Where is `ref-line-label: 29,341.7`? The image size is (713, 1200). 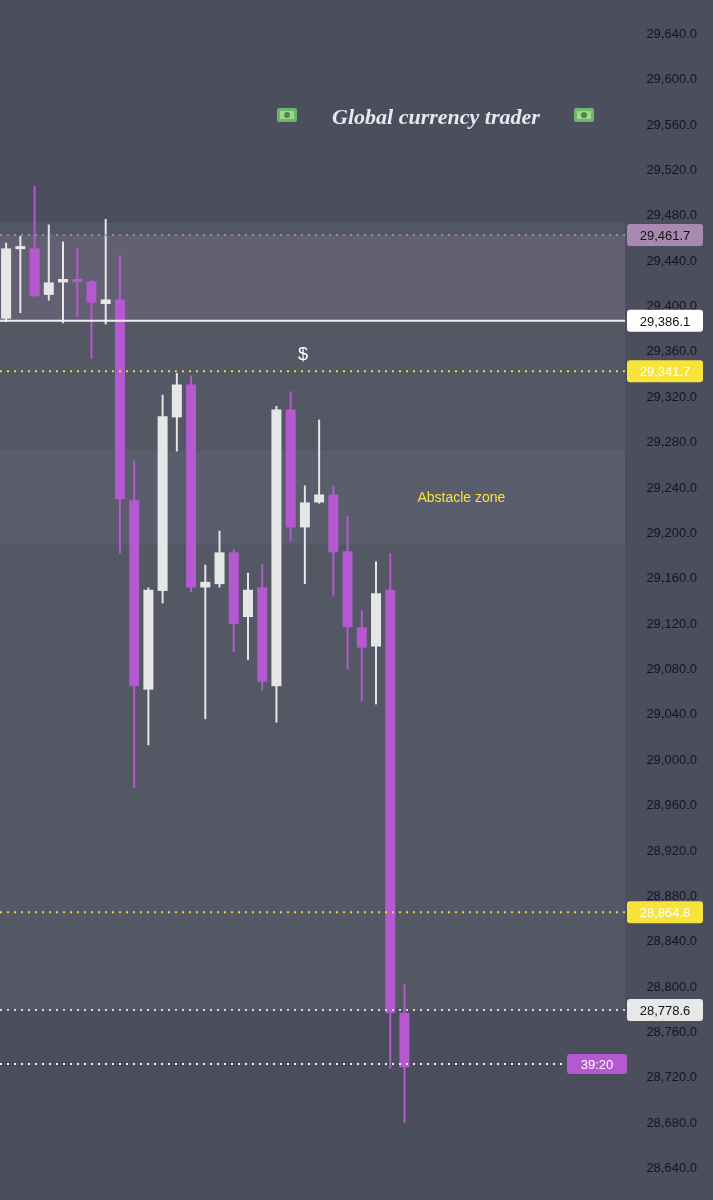
ref-line-label: 29,341.7 is located at coordinates (665, 372).